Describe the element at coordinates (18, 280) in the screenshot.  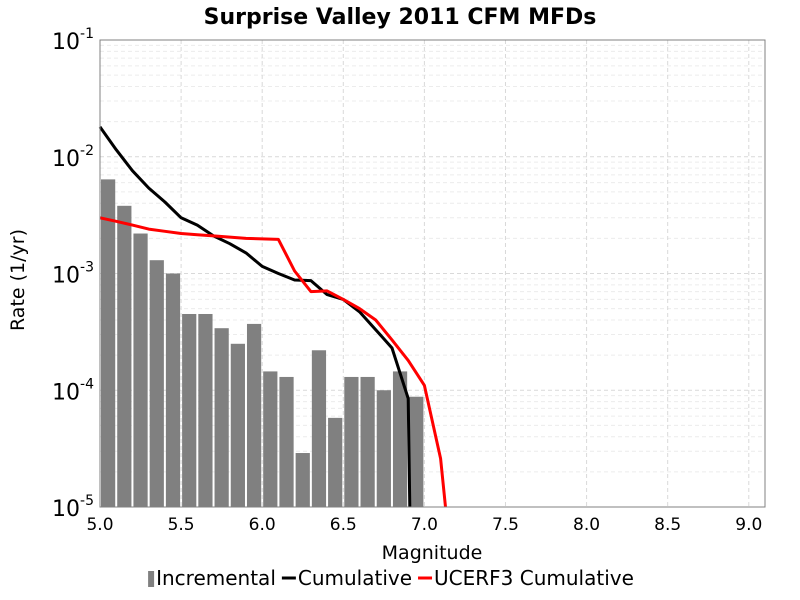
I see `y-axis-label: Rate (1/yr)` at that location.